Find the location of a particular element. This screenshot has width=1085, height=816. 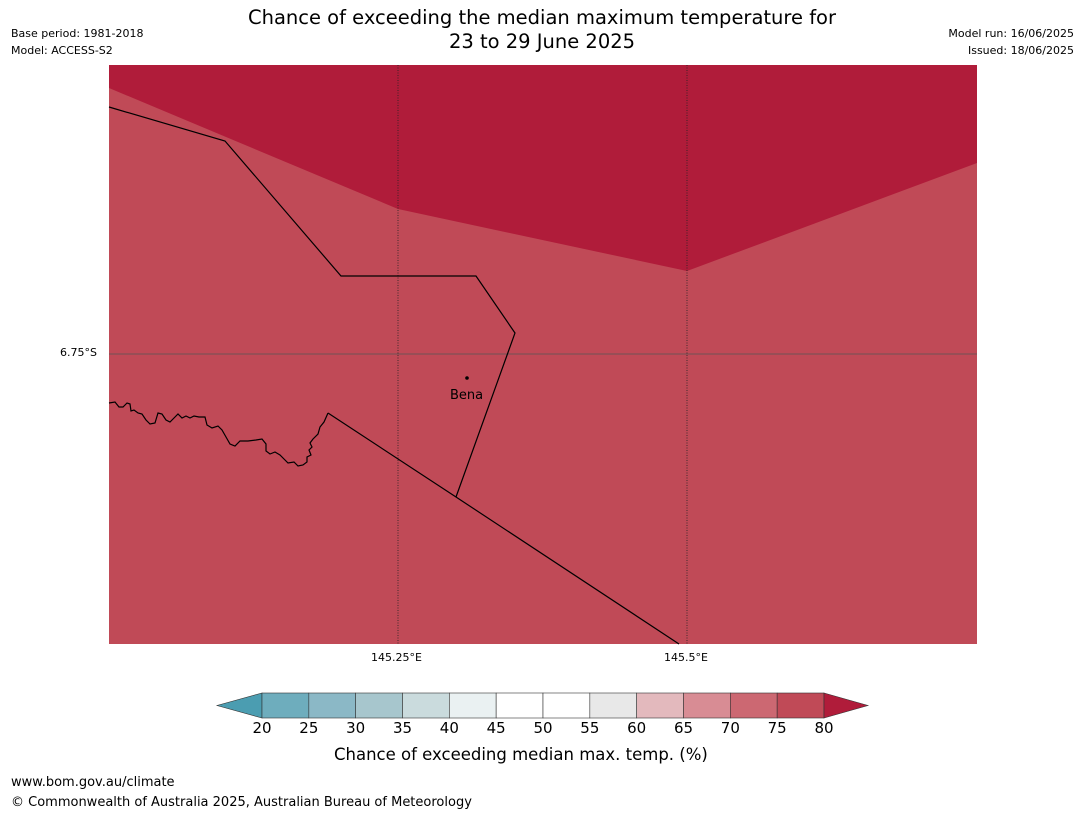

longitude-label-1: 145.25°E is located at coordinates (396, 657).